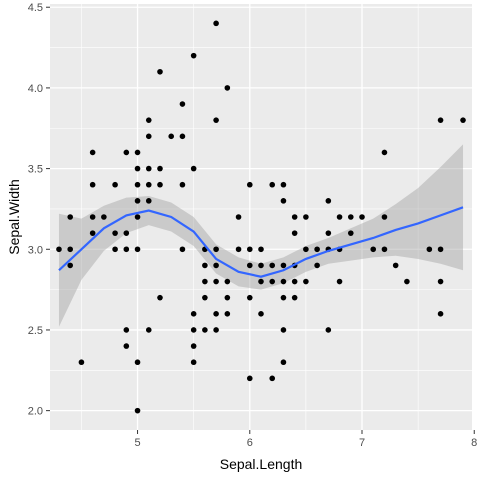 This screenshot has height=480, width=480. I want to click on x-tick-label: 5, so click(137, 443).